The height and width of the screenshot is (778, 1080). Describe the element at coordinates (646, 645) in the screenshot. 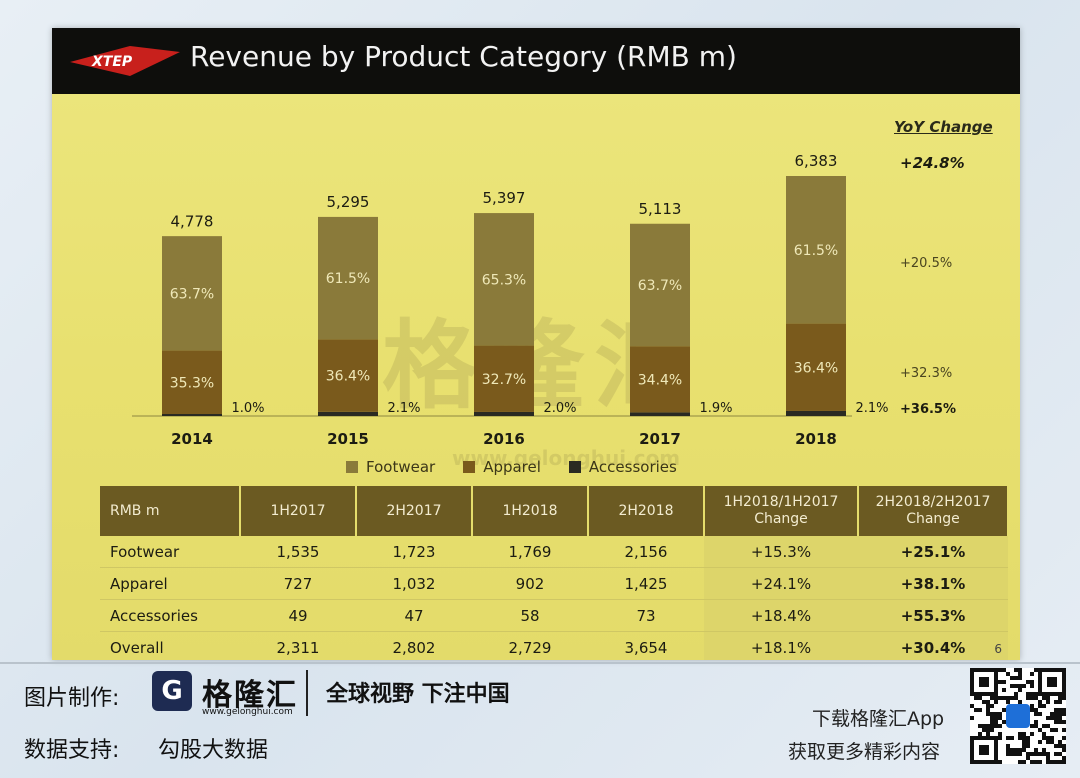

I see `table-cell: 3,654` at that location.